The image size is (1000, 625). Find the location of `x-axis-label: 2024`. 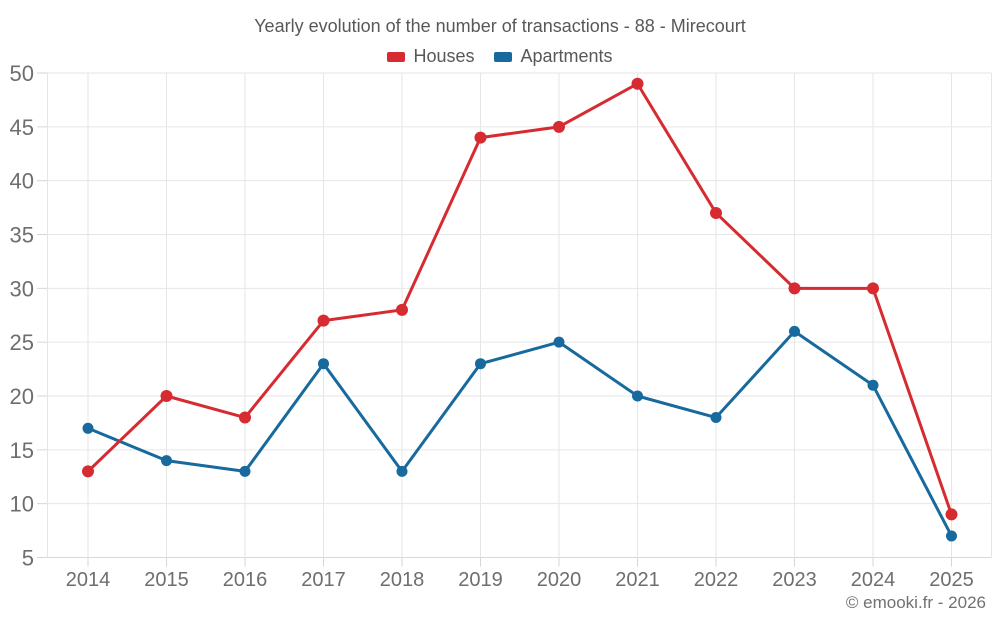

x-axis-label: 2024 is located at coordinates (873, 580).